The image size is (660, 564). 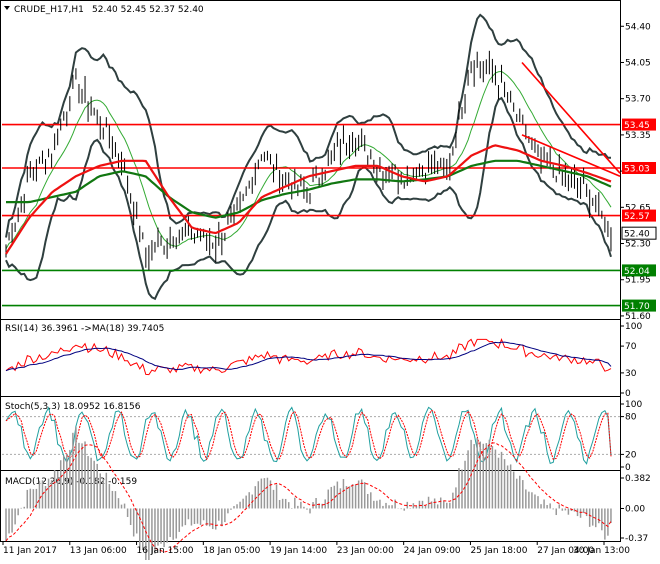 I want to click on stoch-tick-label: 80, so click(x=631, y=418).